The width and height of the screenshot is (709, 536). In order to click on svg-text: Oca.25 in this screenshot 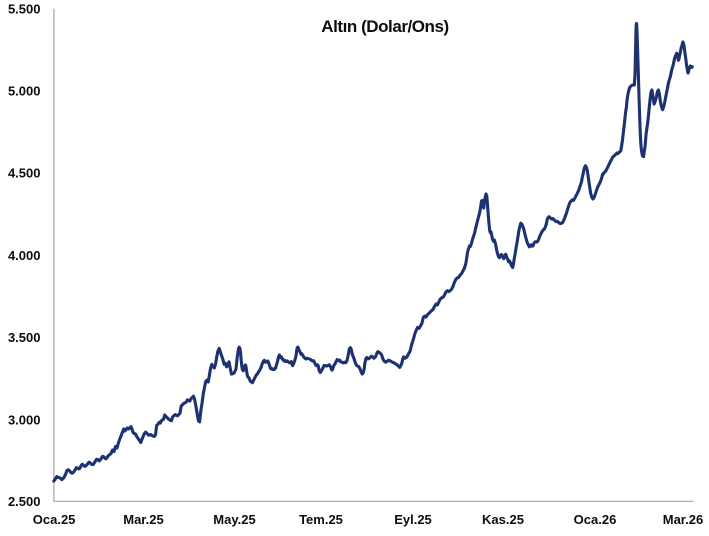, I will do `click(54, 519)`.